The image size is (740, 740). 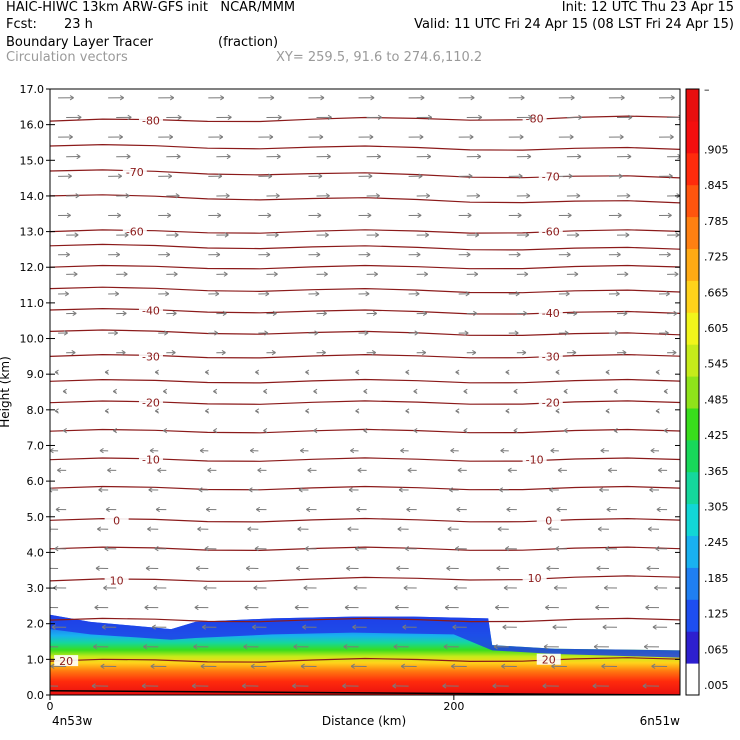 What do you see at coordinates (647, 7) in the screenshot?
I see `init-time: Init: 12 UTC Thu 23 Apr 15` at bounding box center [647, 7].